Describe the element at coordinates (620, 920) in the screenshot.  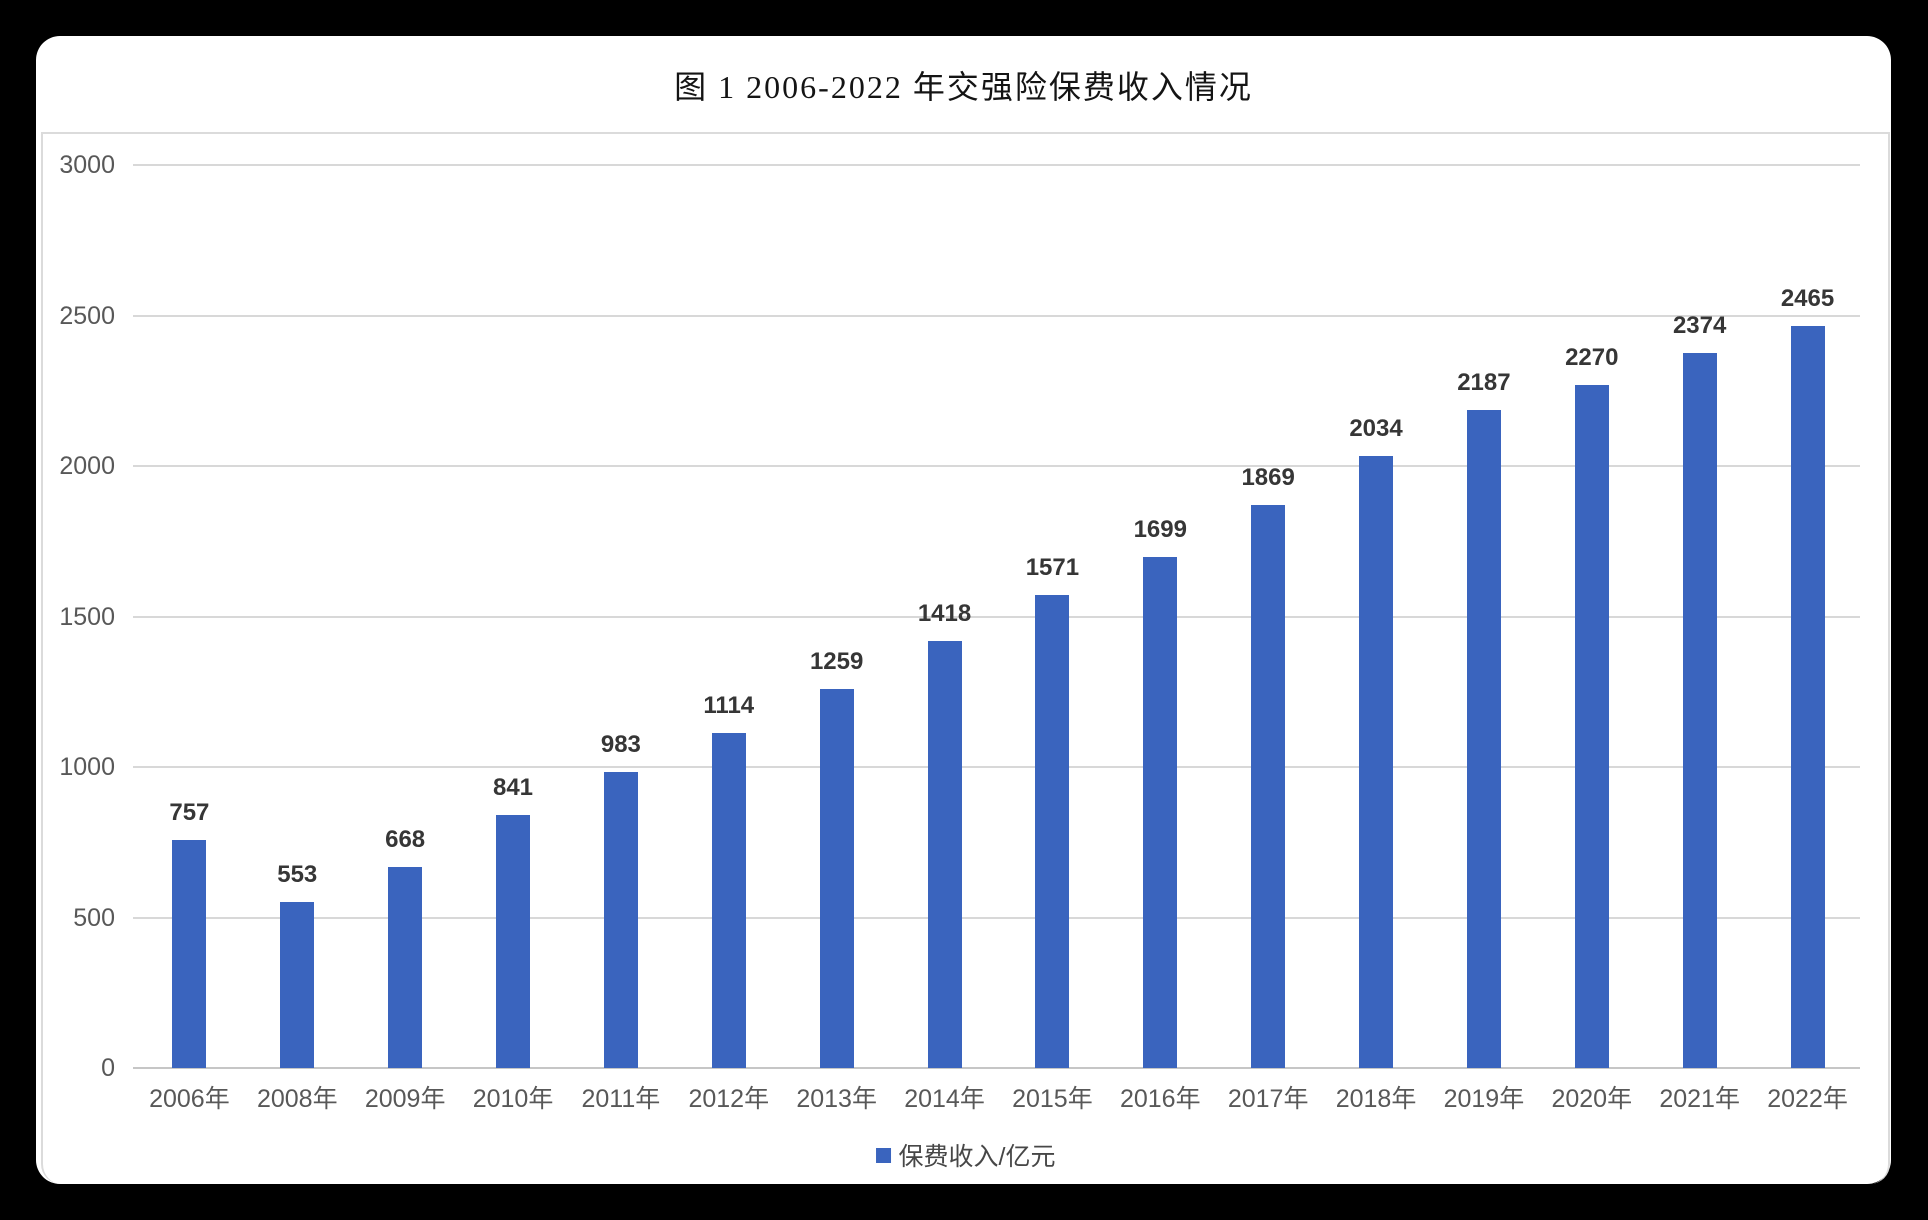
I see `bar-2011年` at that location.